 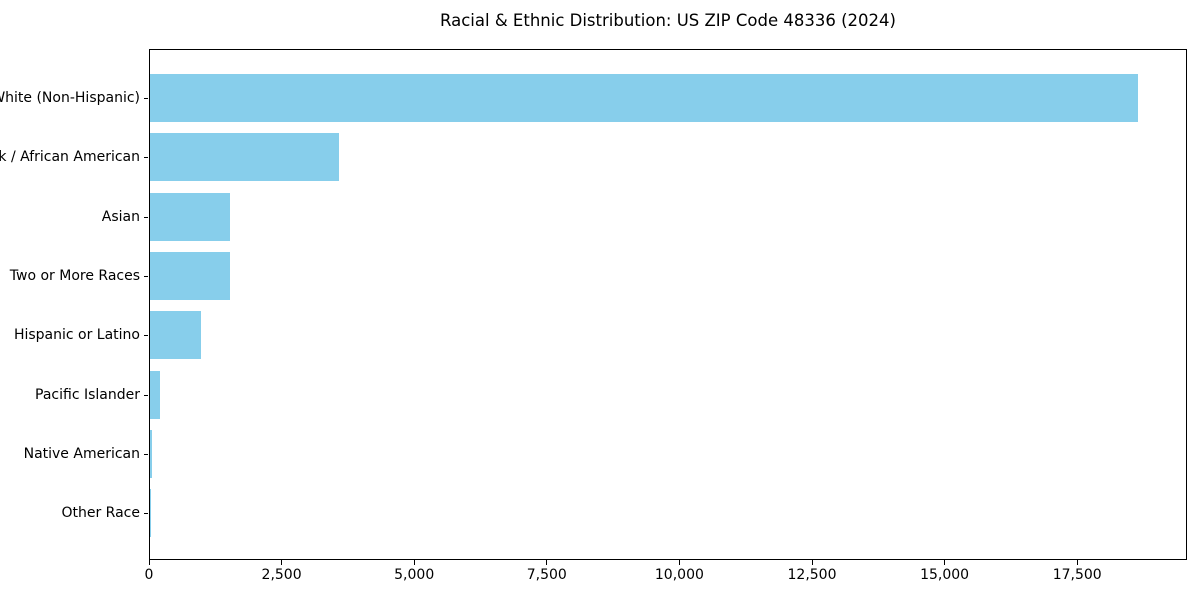 I want to click on y-tick-label: Pacific Islander, so click(x=87, y=394).